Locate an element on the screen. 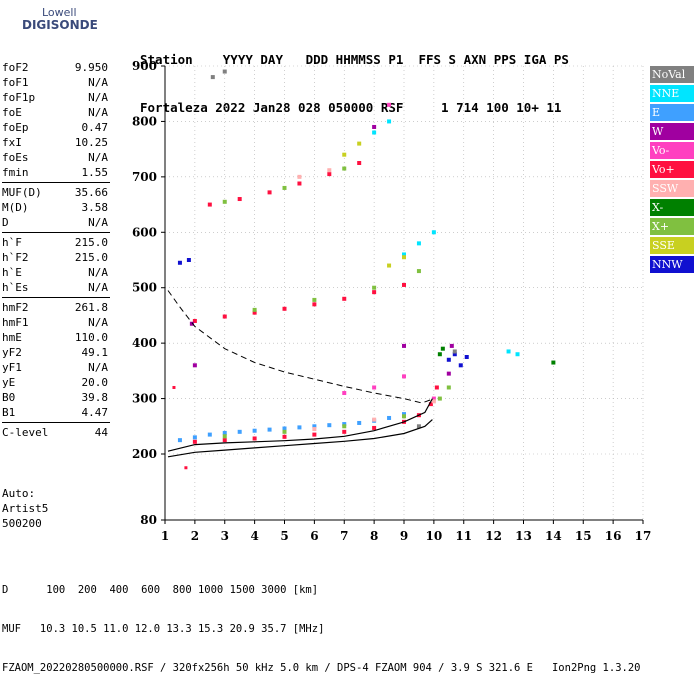 The height and width of the screenshot is (688, 700). param-row: h`F 215.0 is located at coordinates (55, 242).